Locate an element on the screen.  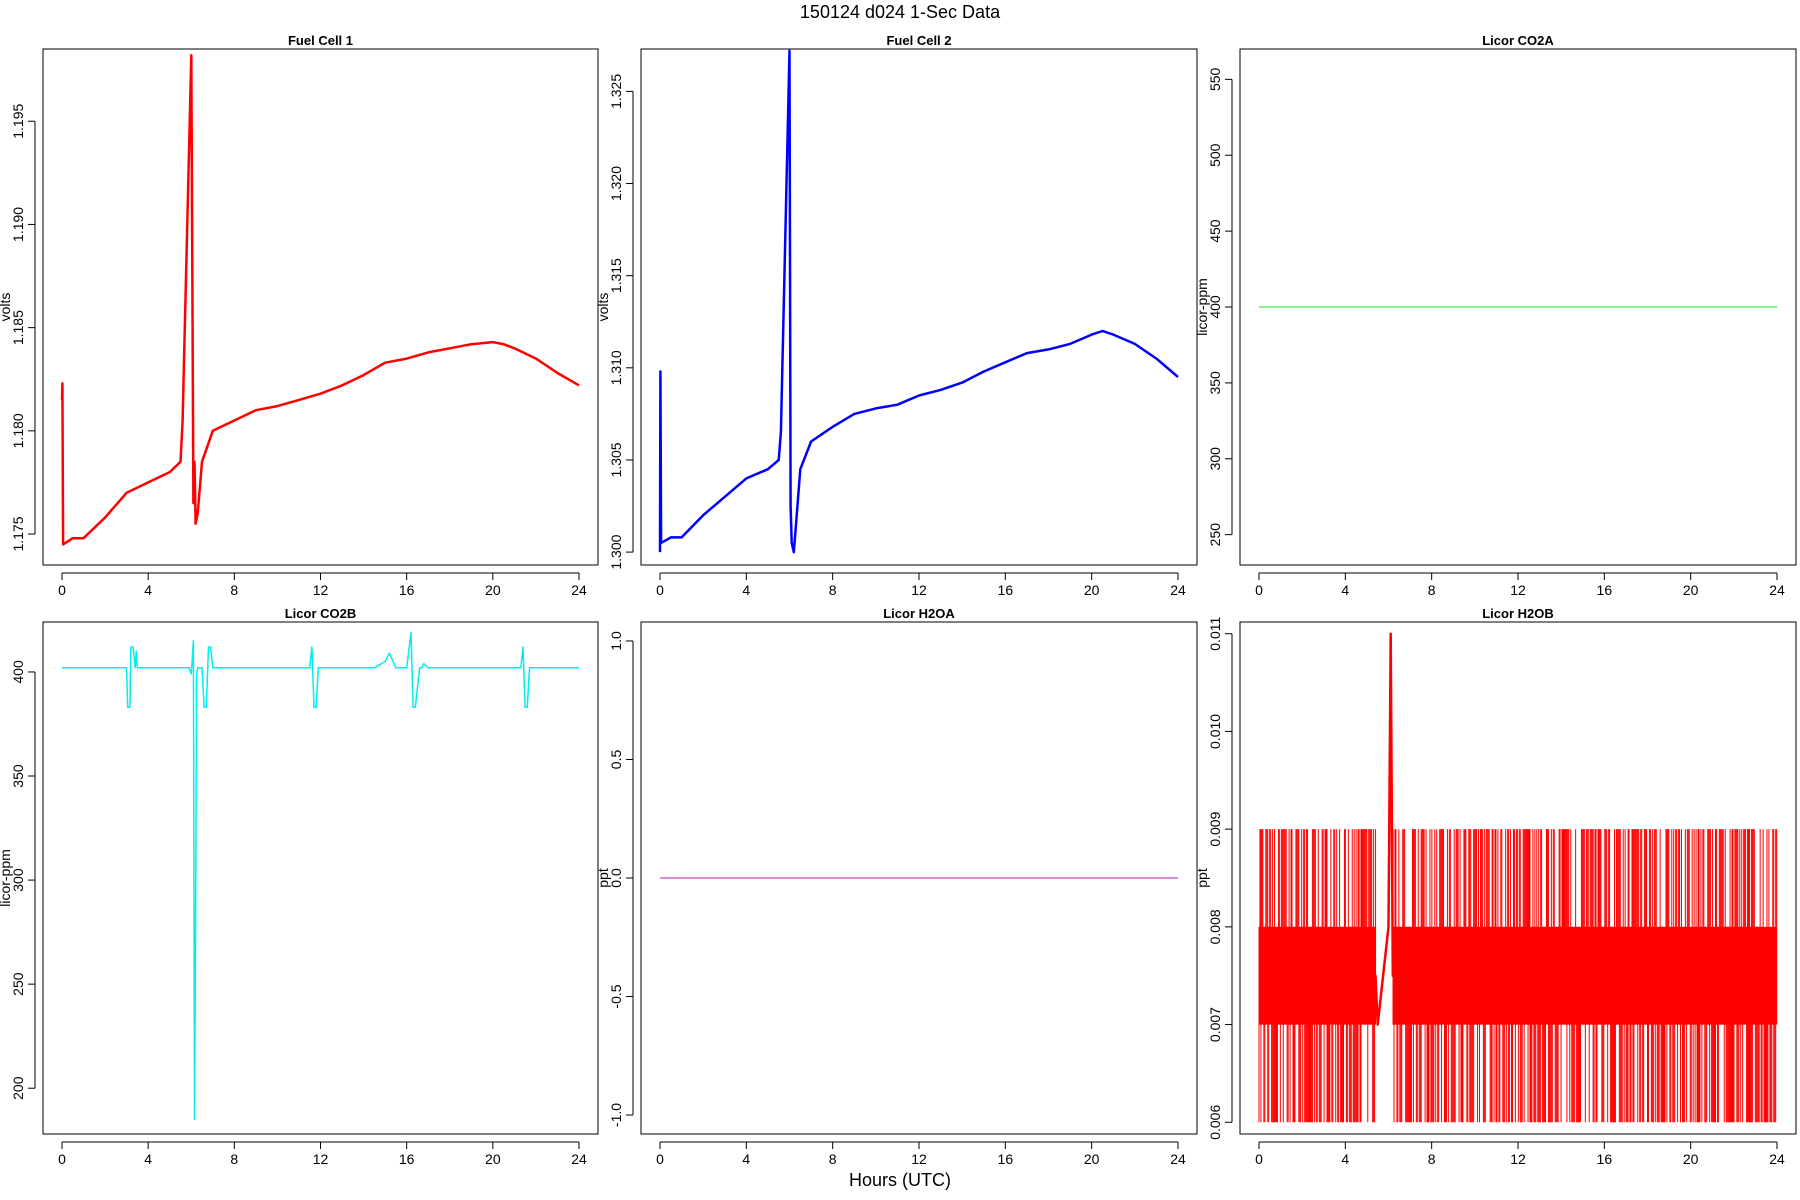
y-tick-label: 0.011 is located at coordinates (1215, 634).